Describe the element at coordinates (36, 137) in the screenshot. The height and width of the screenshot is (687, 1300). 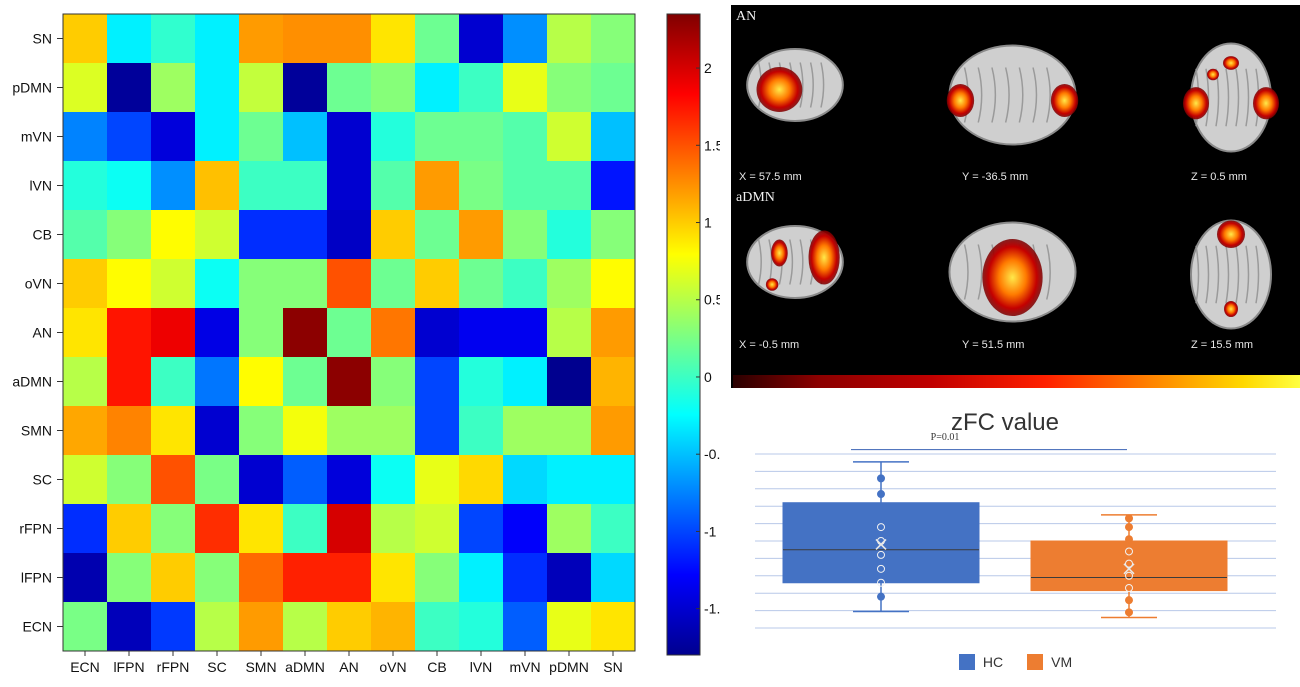
I see `heatmap-row-label: mVN` at that location.